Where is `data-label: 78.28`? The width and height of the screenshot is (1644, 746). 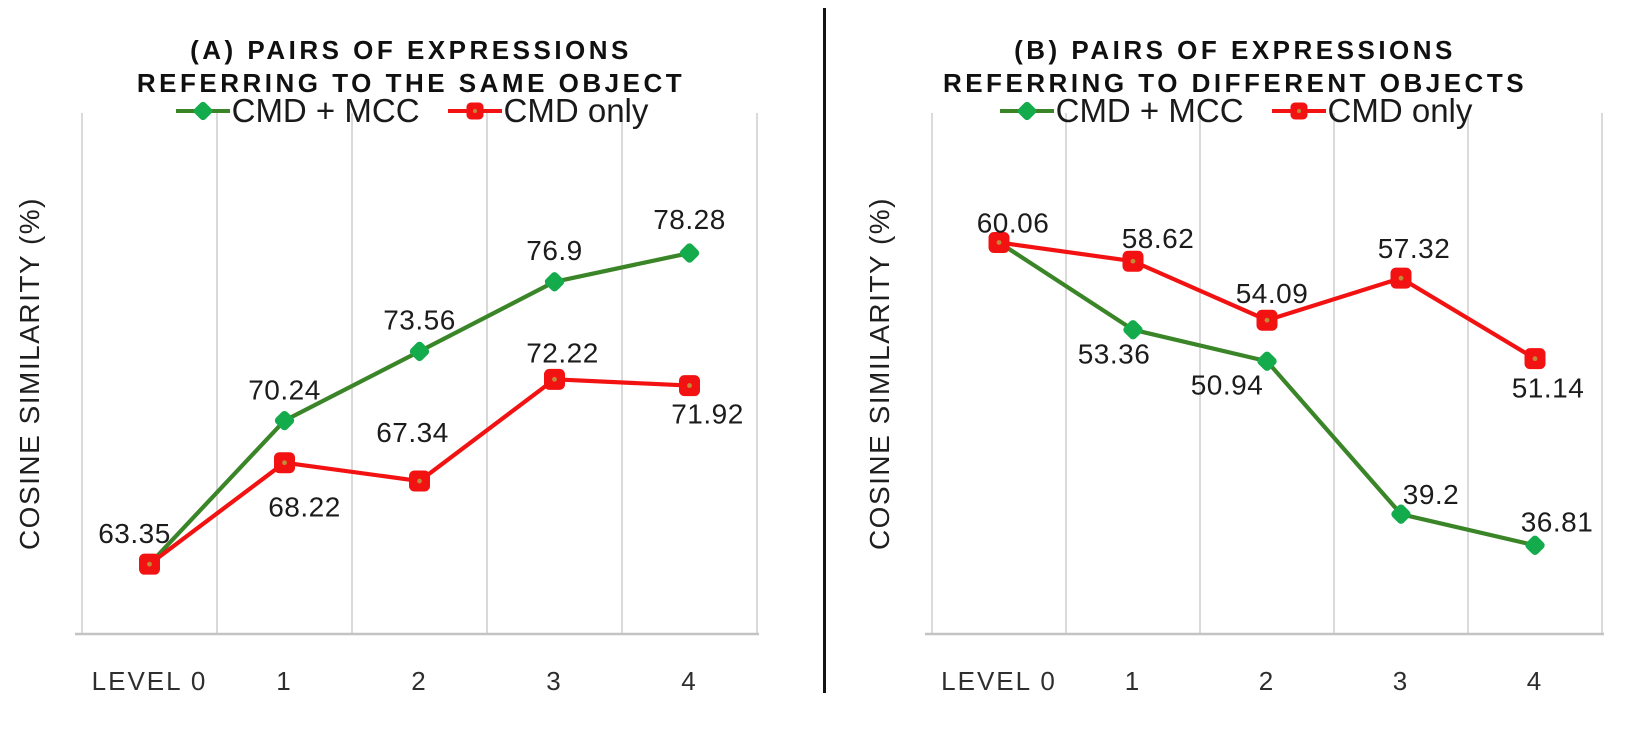
data-label: 78.28 is located at coordinates (689, 219).